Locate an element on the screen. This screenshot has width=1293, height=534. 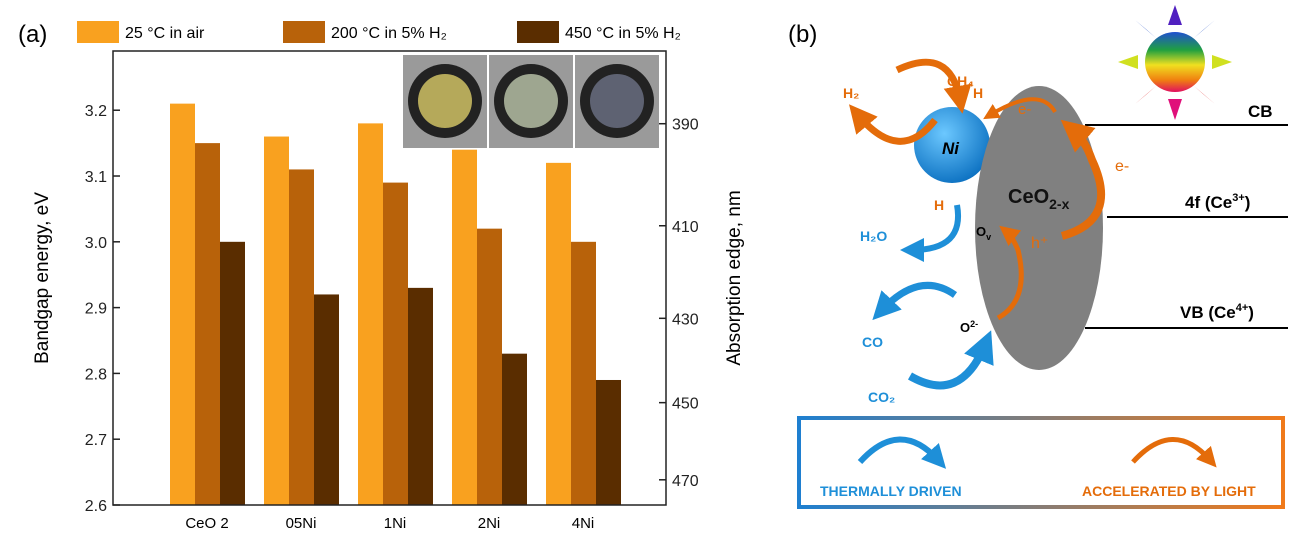
sun-icon is located at coordinates (1175, 62).